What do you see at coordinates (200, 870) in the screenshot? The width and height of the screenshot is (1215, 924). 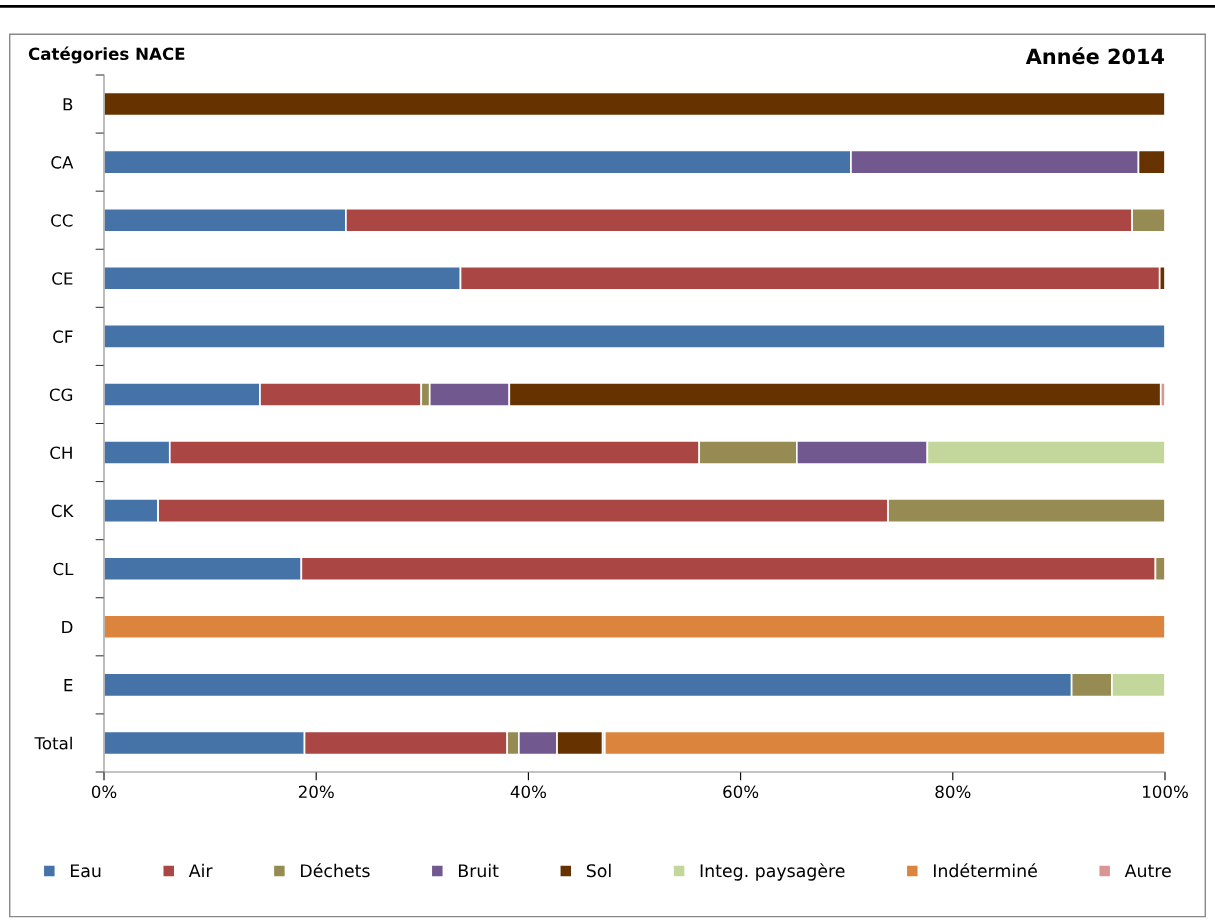 I see `legend-label: Air` at bounding box center [200, 870].